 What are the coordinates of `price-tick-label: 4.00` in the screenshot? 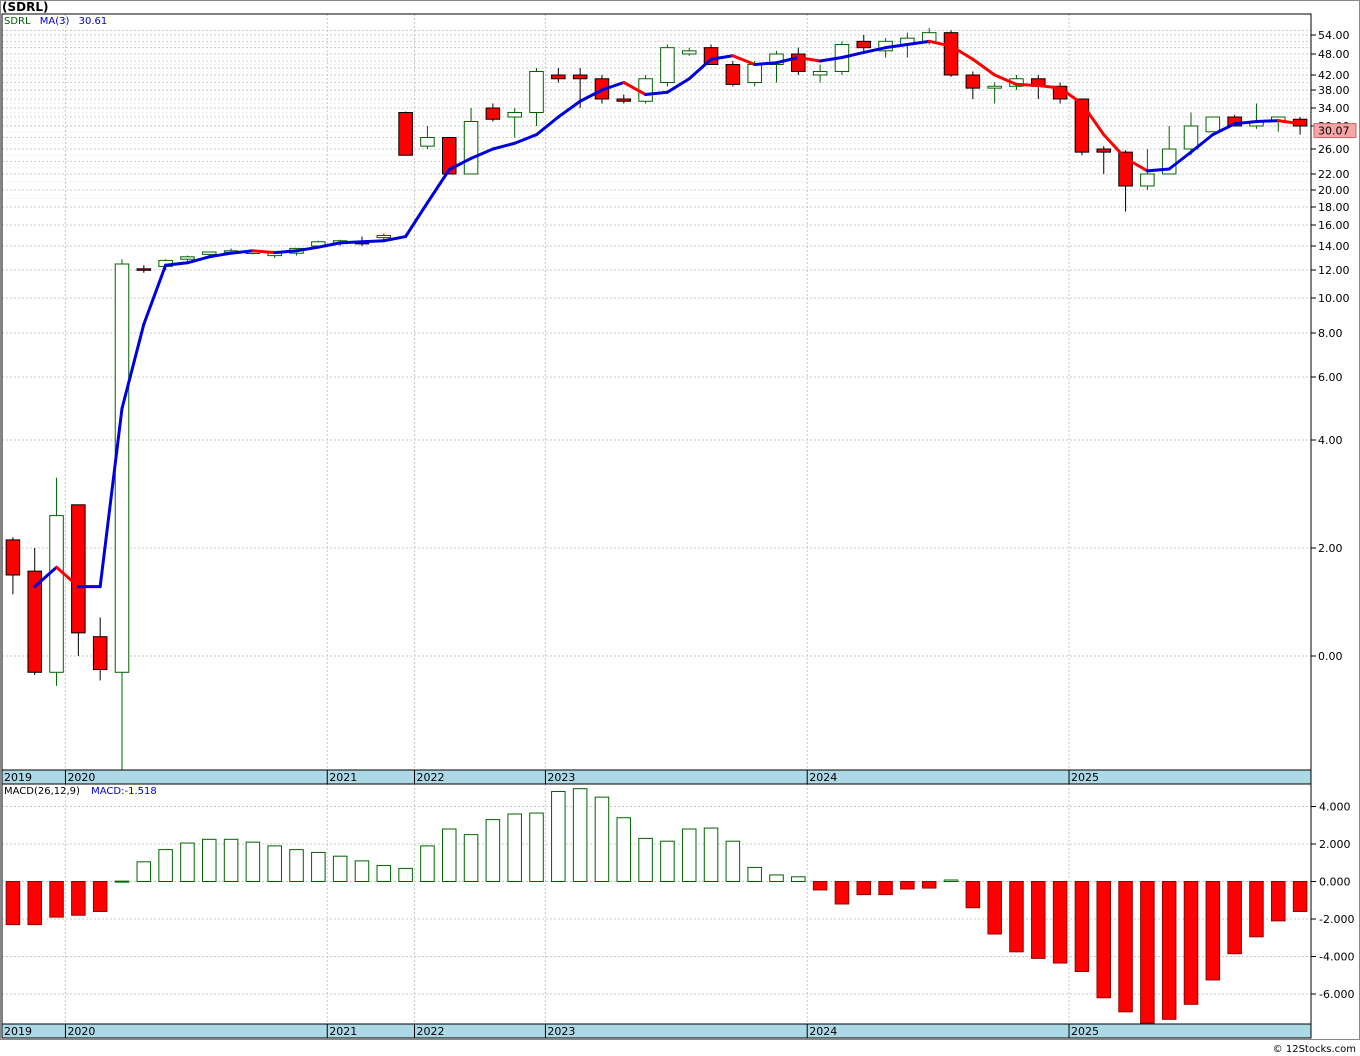 It's located at (1330, 440).